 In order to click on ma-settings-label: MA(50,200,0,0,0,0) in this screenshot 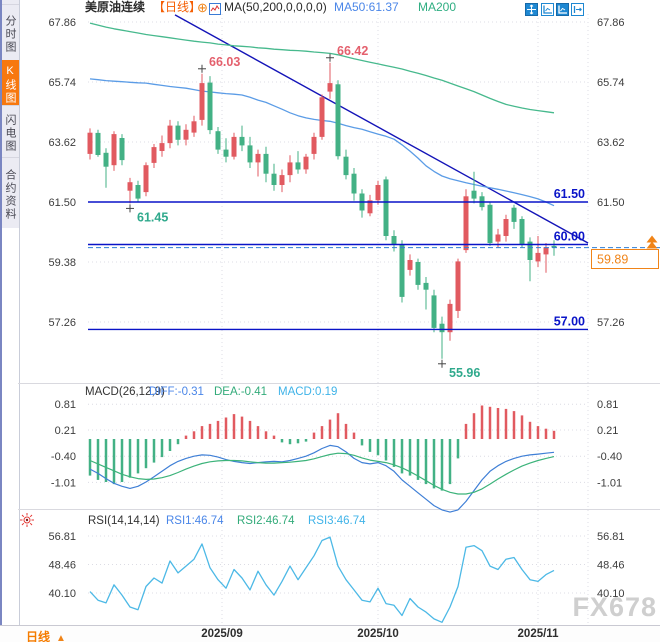, I will do `click(275, 7)`.